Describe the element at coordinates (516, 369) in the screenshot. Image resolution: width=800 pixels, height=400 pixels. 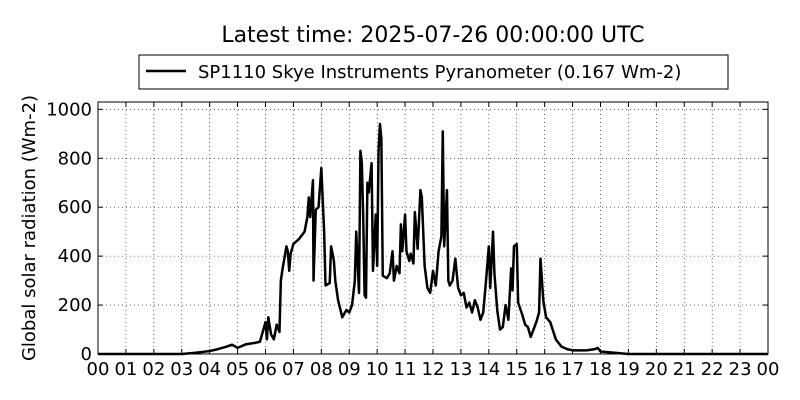
I see `x-tick-label: 15` at that location.